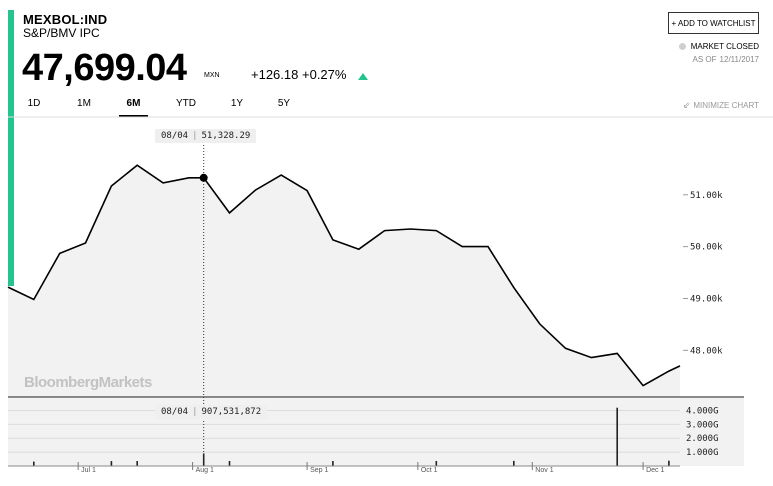  What do you see at coordinates (702, 439) in the screenshot?
I see `volume-tick-label: 2.000G` at bounding box center [702, 439].